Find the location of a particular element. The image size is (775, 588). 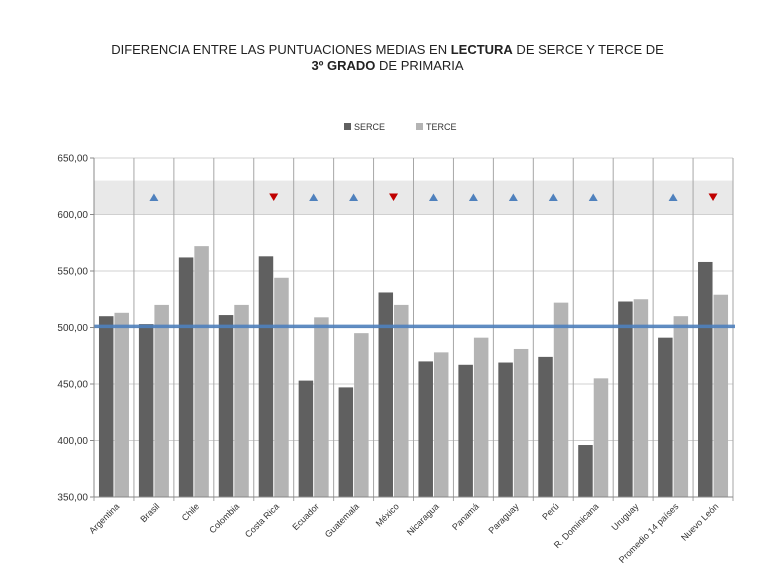

y-tick-label: 350,00 is located at coordinates (72, 498).